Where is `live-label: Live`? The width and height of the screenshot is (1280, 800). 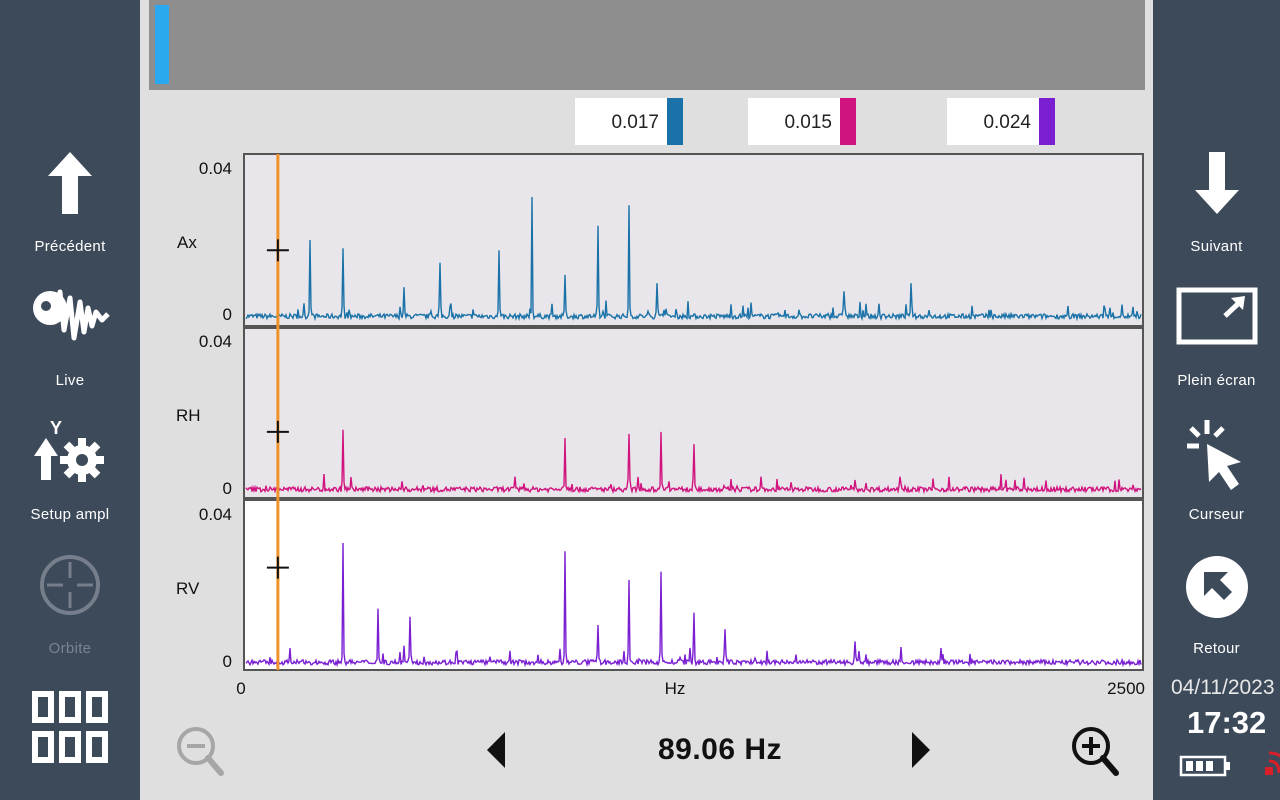
live-label: Live is located at coordinates (70, 380).